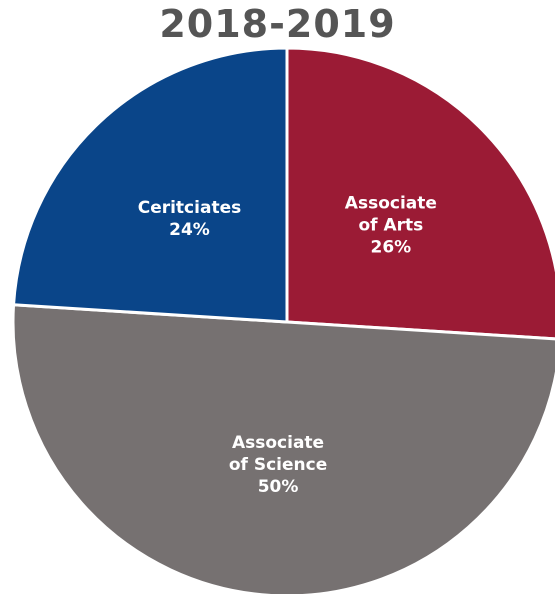 The width and height of the screenshot is (555, 594). I want to click on pie-slice-label-1: Associate of Science 50%, so click(278, 465).